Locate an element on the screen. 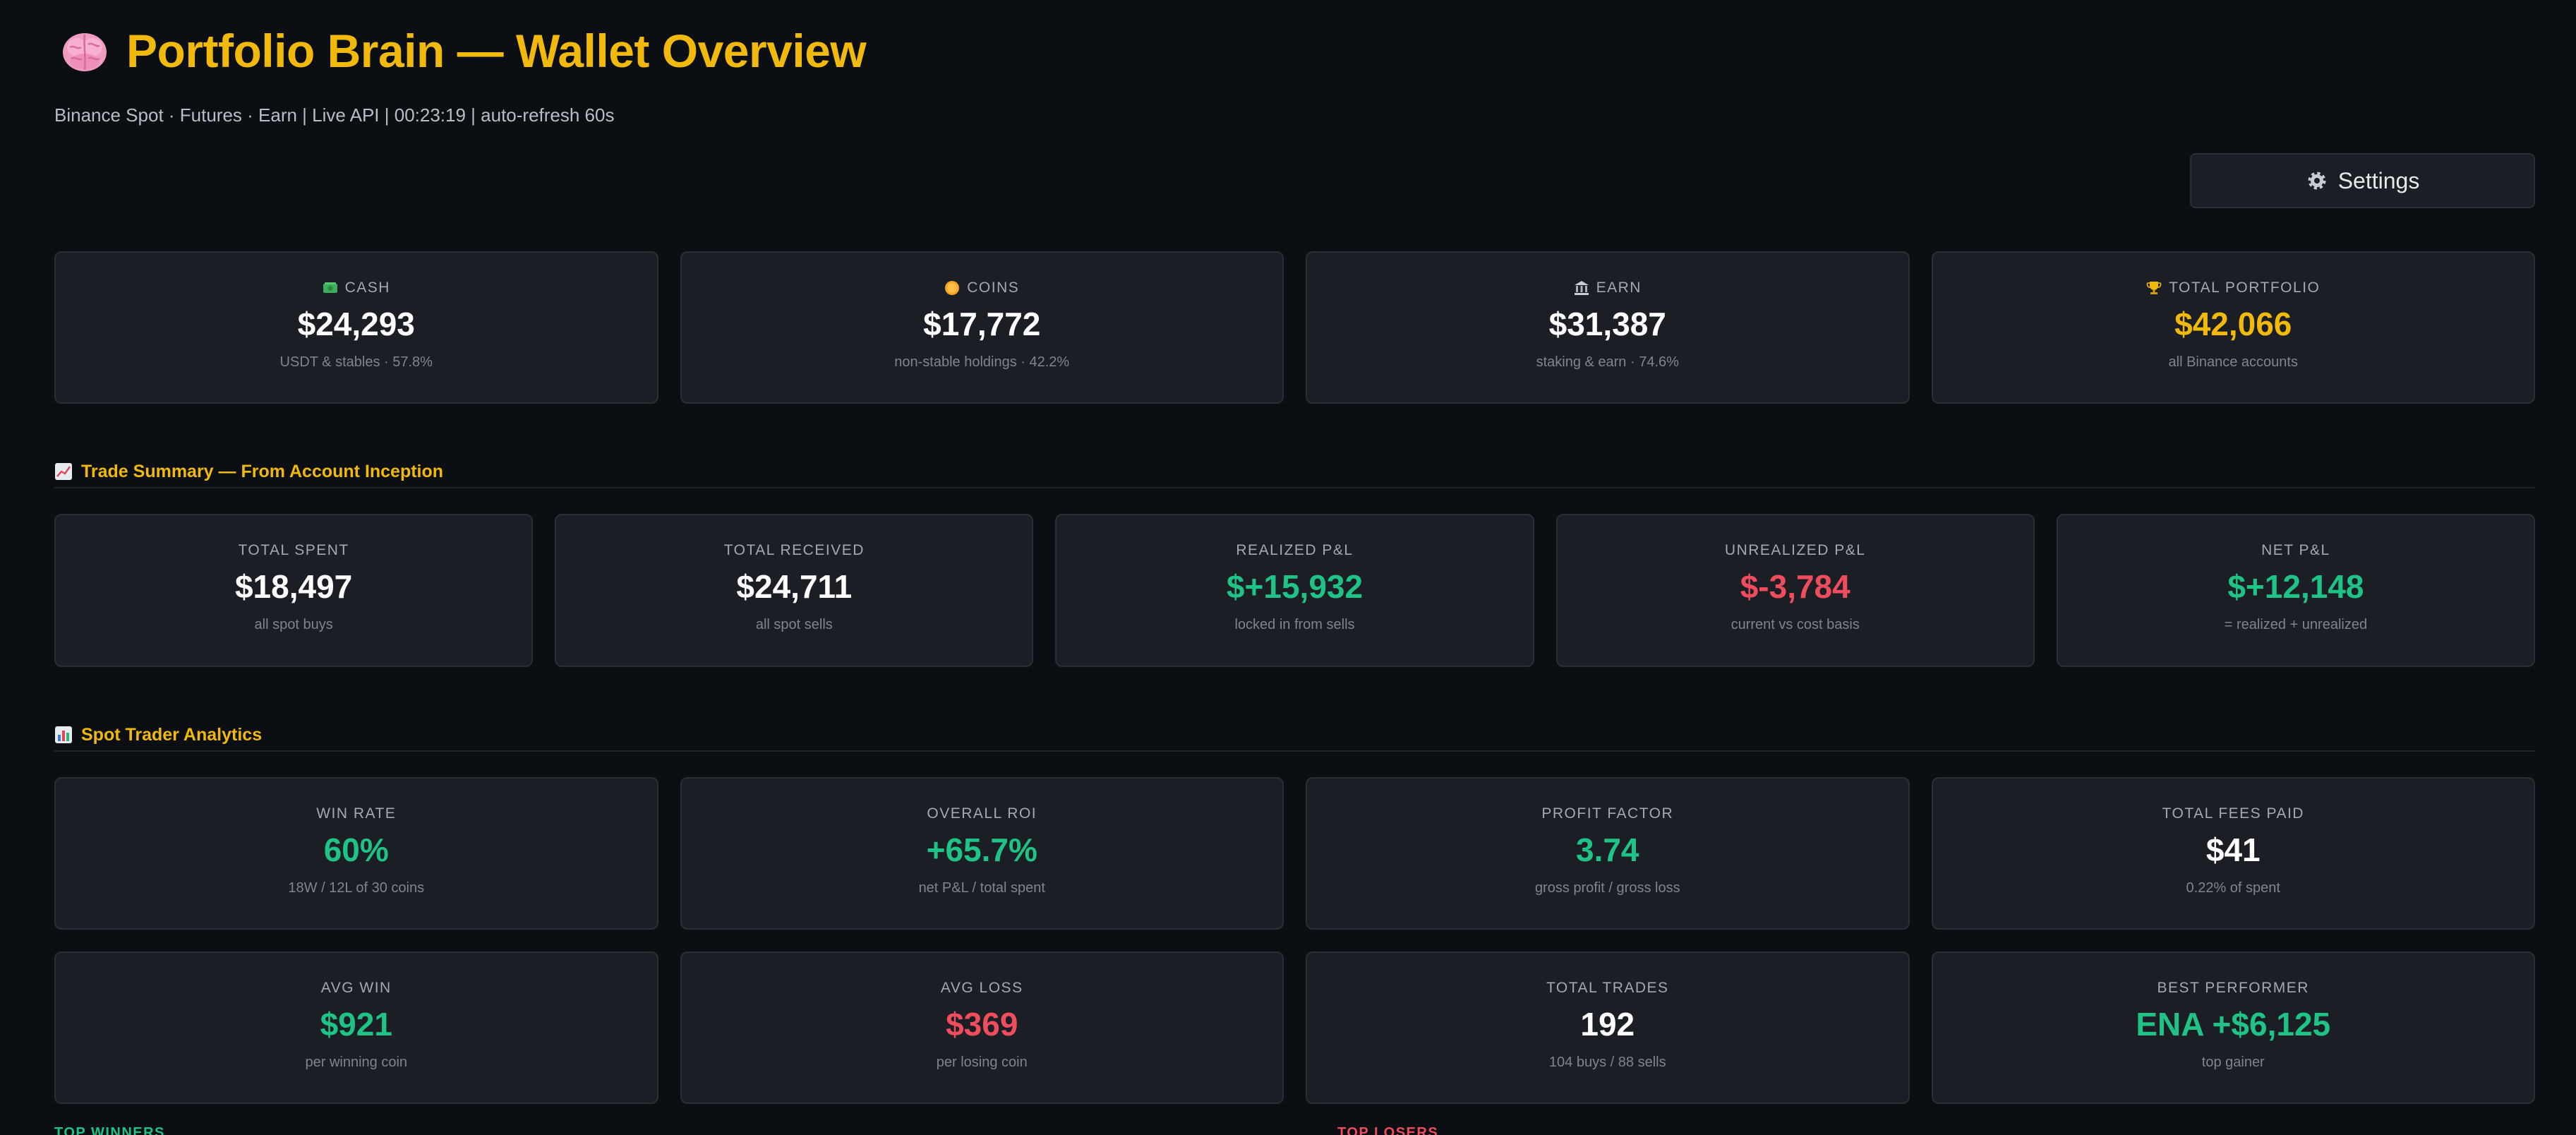 The width and height of the screenshot is (2576, 1135). card-value: $921 is located at coordinates (356, 1024).